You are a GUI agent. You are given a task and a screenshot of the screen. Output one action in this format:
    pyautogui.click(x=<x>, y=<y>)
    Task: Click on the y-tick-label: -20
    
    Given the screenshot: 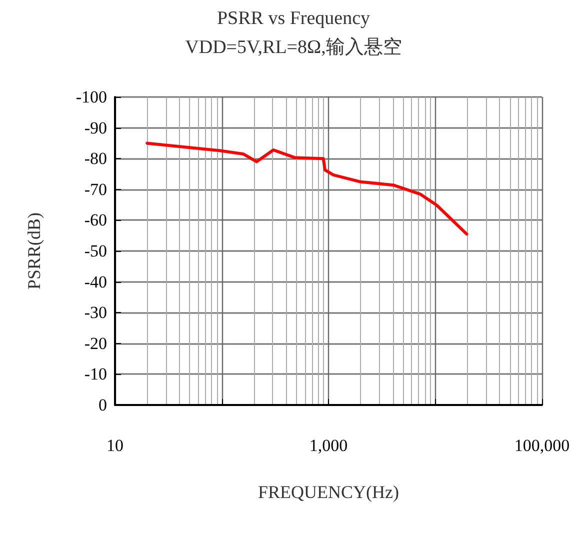 What is the action you would take?
    pyautogui.click(x=95, y=343)
    